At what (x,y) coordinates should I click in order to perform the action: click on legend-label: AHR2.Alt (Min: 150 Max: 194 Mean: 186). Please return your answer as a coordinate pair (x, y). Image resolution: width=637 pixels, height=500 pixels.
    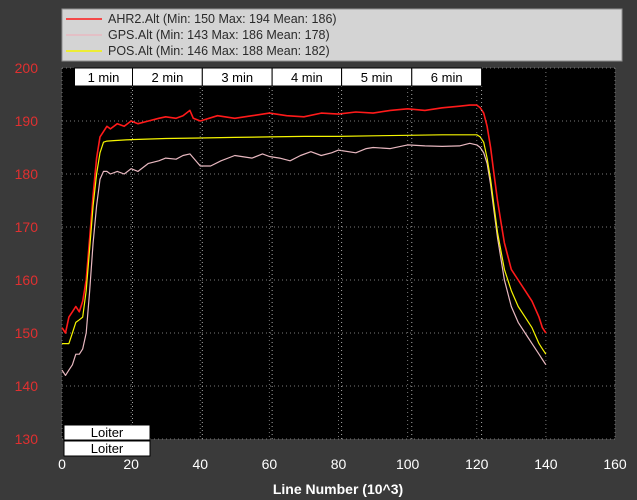
    Looking at the image, I should click on (222, 19).